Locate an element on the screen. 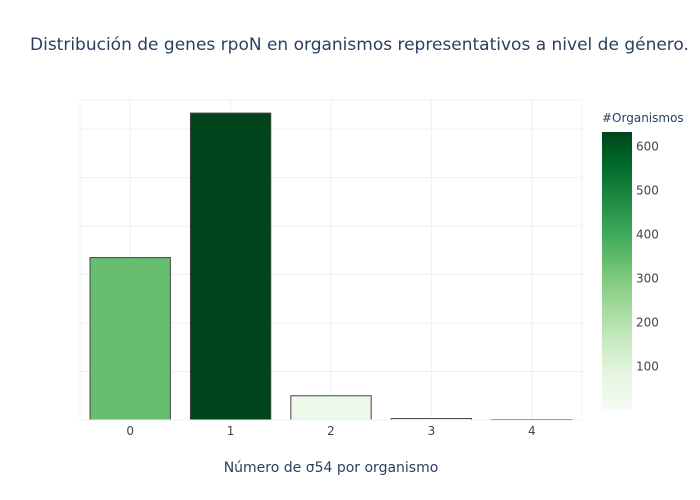  x-axis-ticks: 0 1 2 3 4 is located at coordinates (330, 431).